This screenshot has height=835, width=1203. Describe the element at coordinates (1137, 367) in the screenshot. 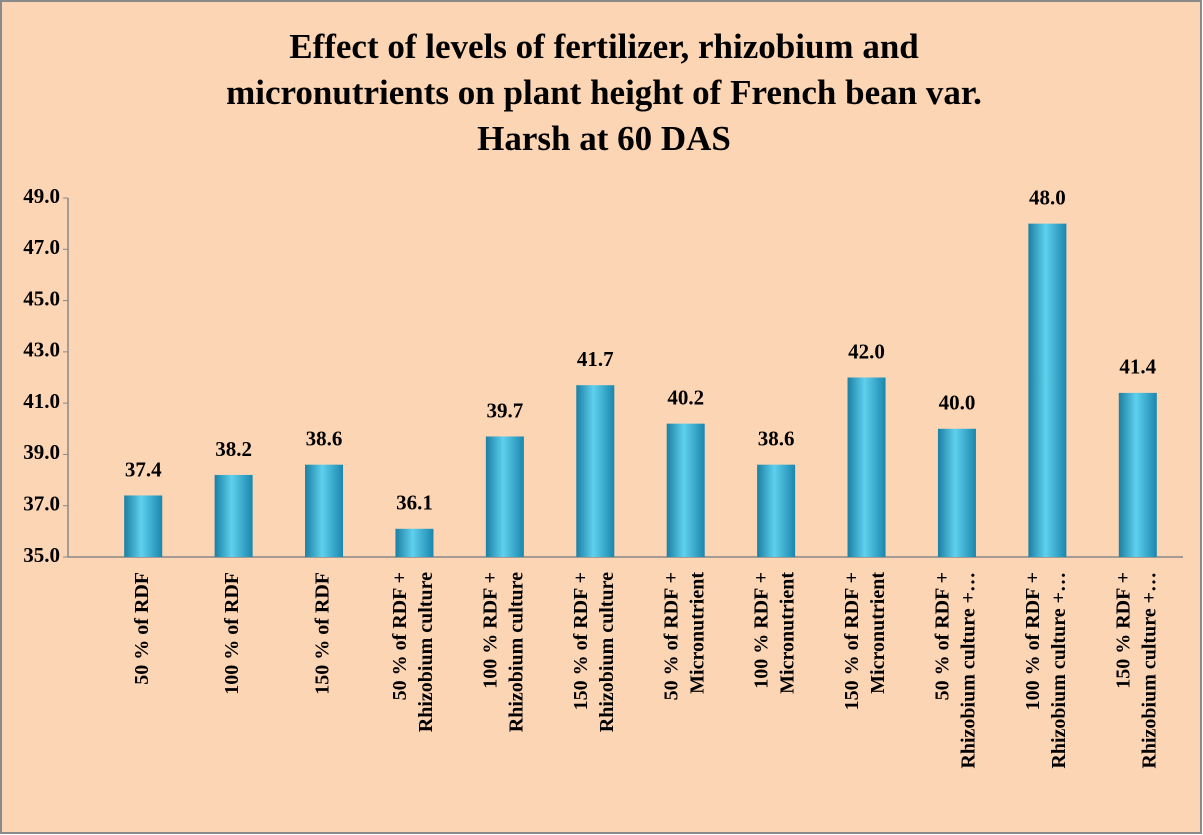

I see `data-label: 41.4` at that location.